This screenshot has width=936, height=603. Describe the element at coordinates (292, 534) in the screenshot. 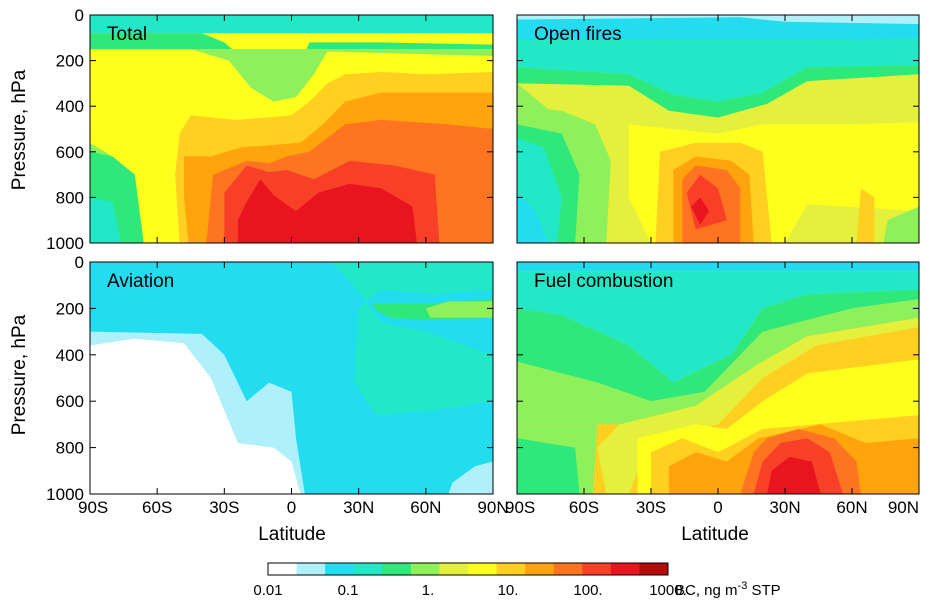

I see `x-axis-label-left: Latitude` at that location.